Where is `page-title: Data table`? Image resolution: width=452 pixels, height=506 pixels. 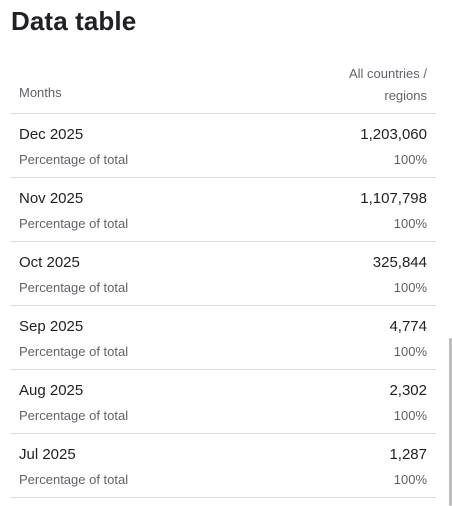
page-title: Data table is located at coordinates (74, 21).